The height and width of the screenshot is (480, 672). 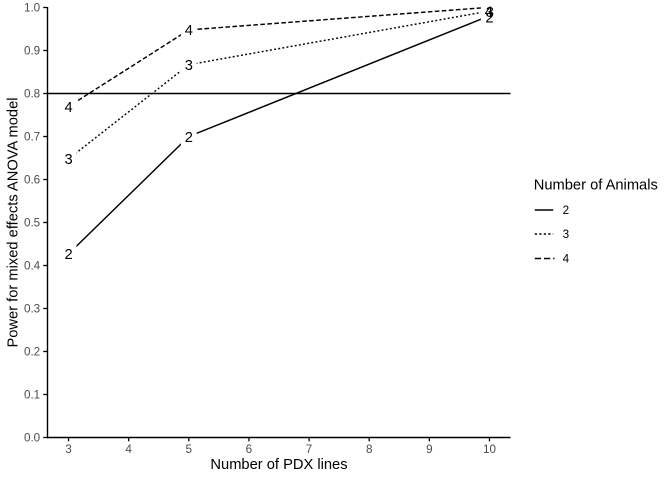 I want to click on svg-text:Power for mixed effects ANOVA: Power for mixed effects ANOVA model, so click(x=14, y=222).